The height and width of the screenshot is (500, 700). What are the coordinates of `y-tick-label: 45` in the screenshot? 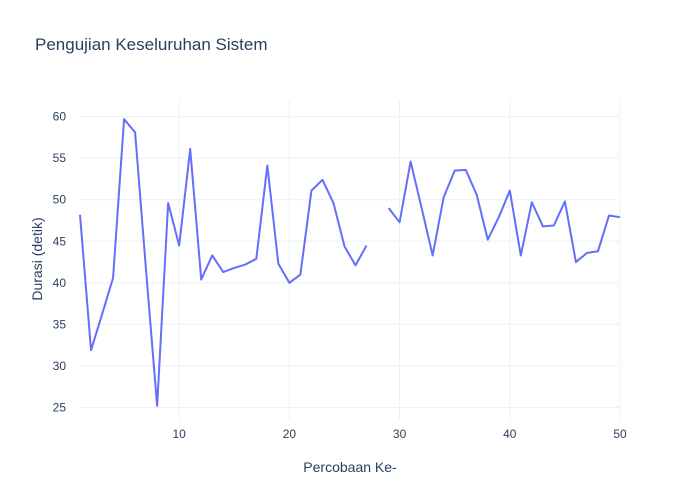 It's located at (60, 241).